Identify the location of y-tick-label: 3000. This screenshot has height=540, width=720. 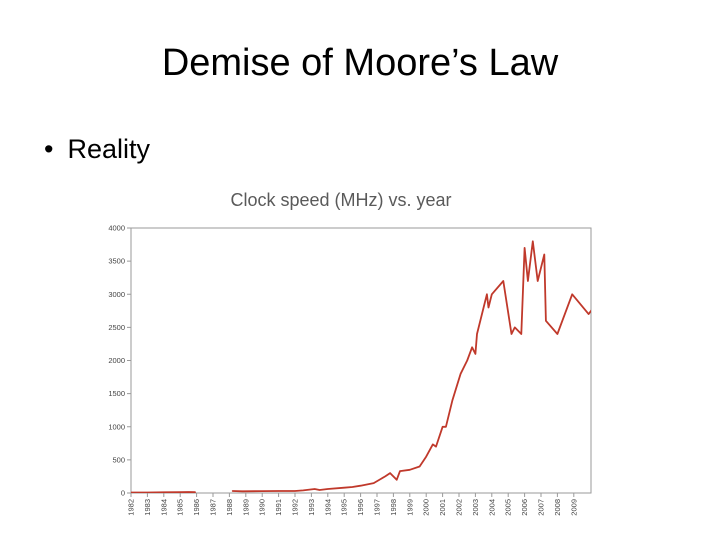
(116, 294).